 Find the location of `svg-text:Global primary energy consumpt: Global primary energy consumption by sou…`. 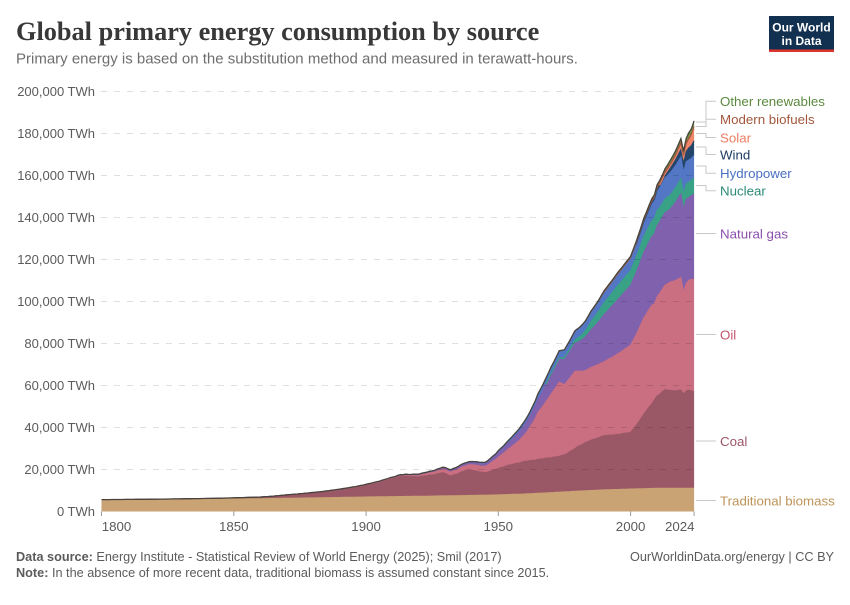

svg-text:Global primary energy consumpt: Global primary energy consumption by sou… is located at coordinates (277, 31).